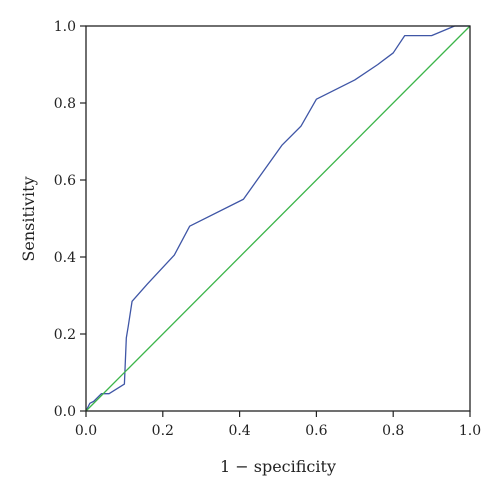 Image resolution: width=500 pixels, height=497 pixels. What do you see at coordinates (163, 431) in the screenshot?
I see `x-tick-label: 0.2` at bounding box center [163, 431].